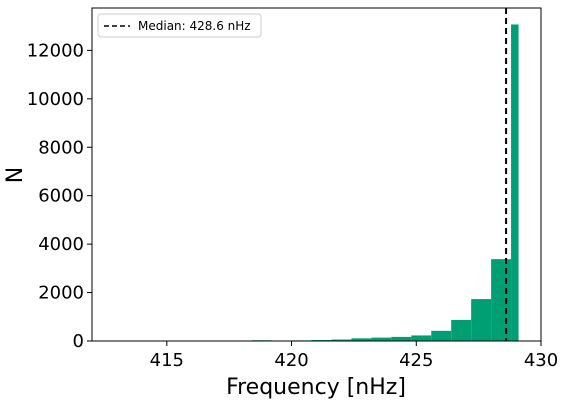 The width and height of the screenshot is (565, 408). What do you see at coordinates (194, 26) in the screenshot?
I see `legend-median-label: Median: 428.6 nHz` at bounding box center [194, 26].